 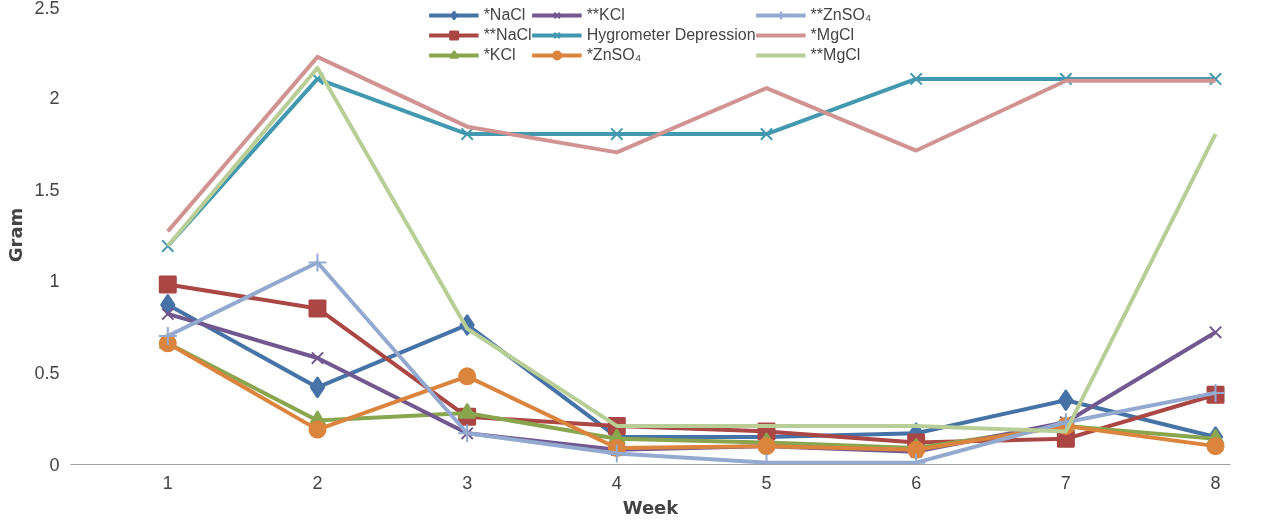 What do you see at coordinates (317, 482) in the screenshot?
I see `x-tick-label: 2` at bounding box center [317, 482].